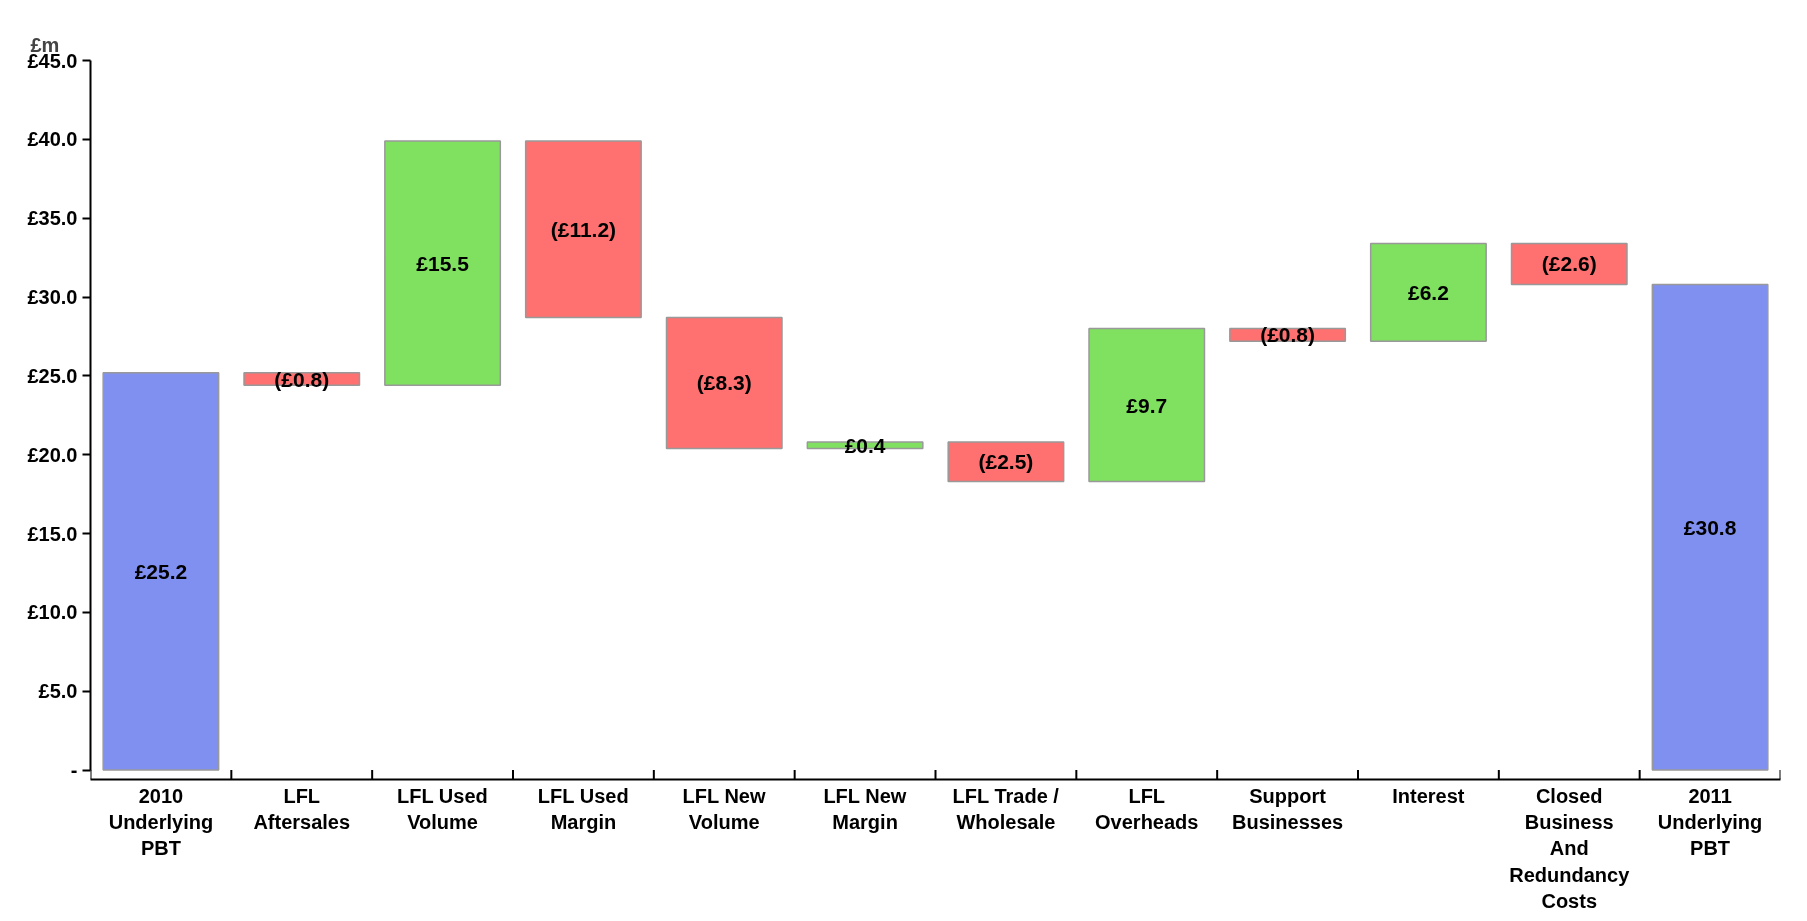 This screenshot has width=1807, height=921. I want to click on y-tick-label: £35.0, so click(52, 218).